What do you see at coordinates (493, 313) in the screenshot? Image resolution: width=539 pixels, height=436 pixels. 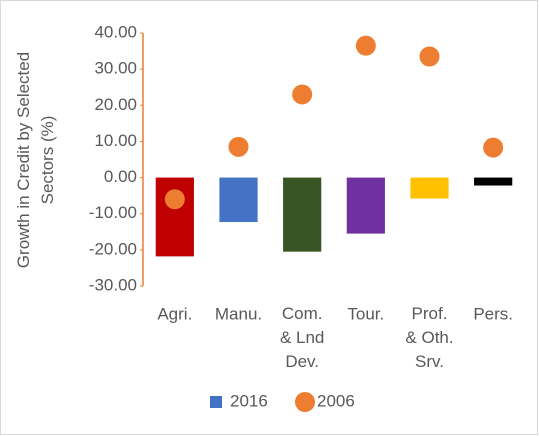 I see `x-tick-label: Pers.` at bounding box center [493, 313].